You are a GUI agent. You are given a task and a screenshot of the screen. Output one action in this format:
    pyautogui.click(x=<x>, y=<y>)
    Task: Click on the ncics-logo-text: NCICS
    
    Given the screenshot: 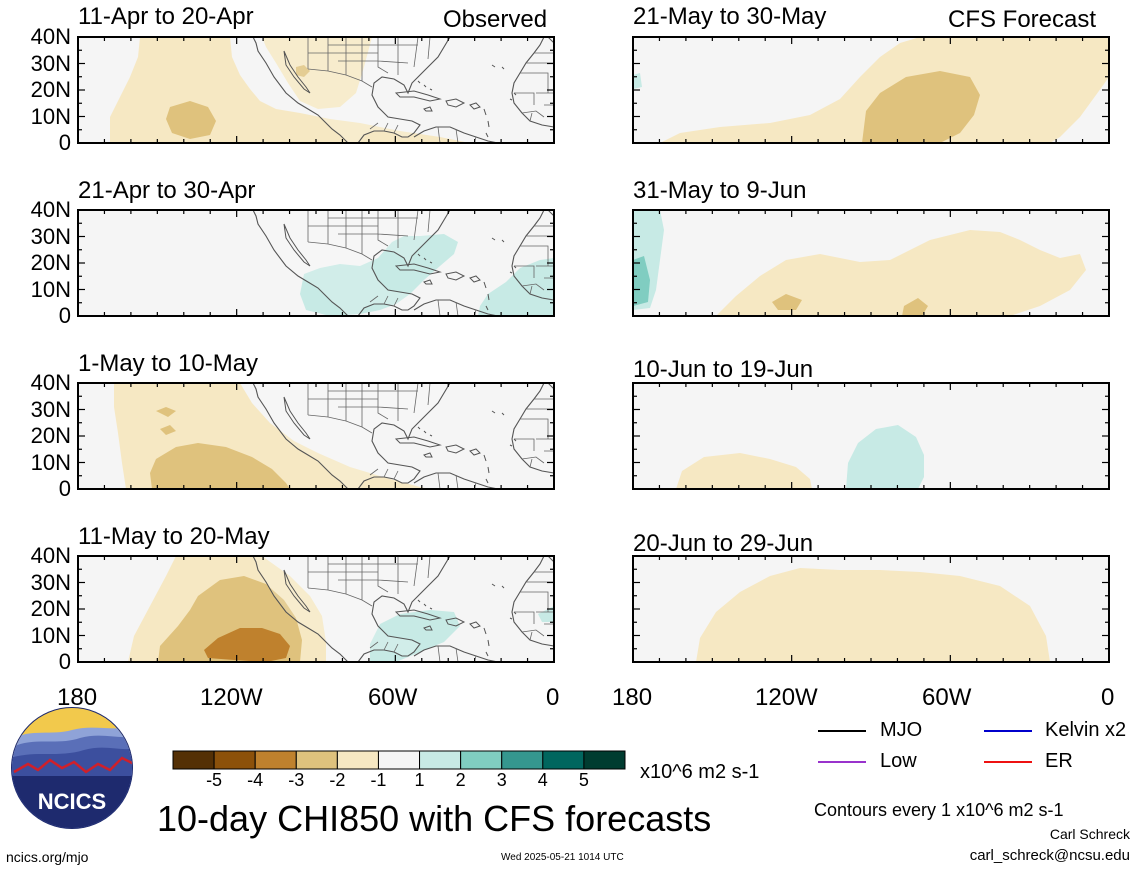 What is the action you would take?
    pyautogui.click(x=72, y=801)
    